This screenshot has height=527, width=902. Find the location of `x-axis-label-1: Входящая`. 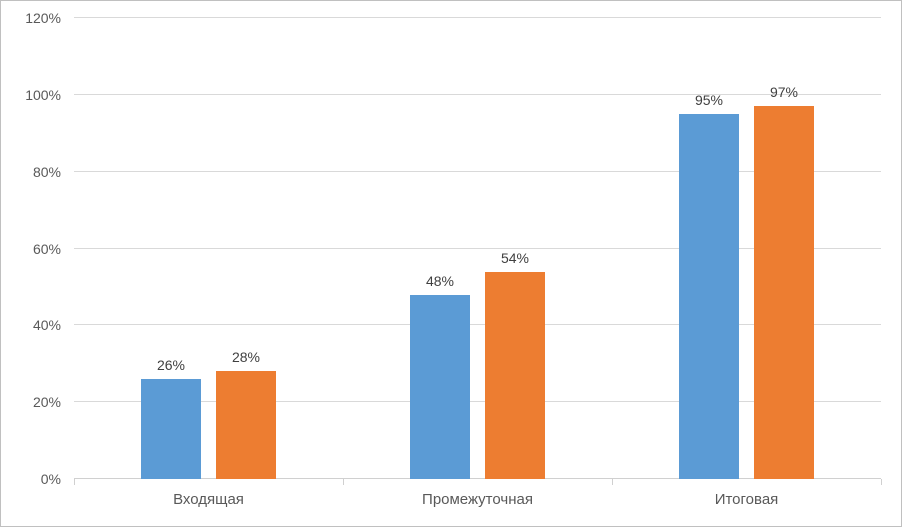

x-axis-label-1: Входящая is located at coordinates (208, 499).